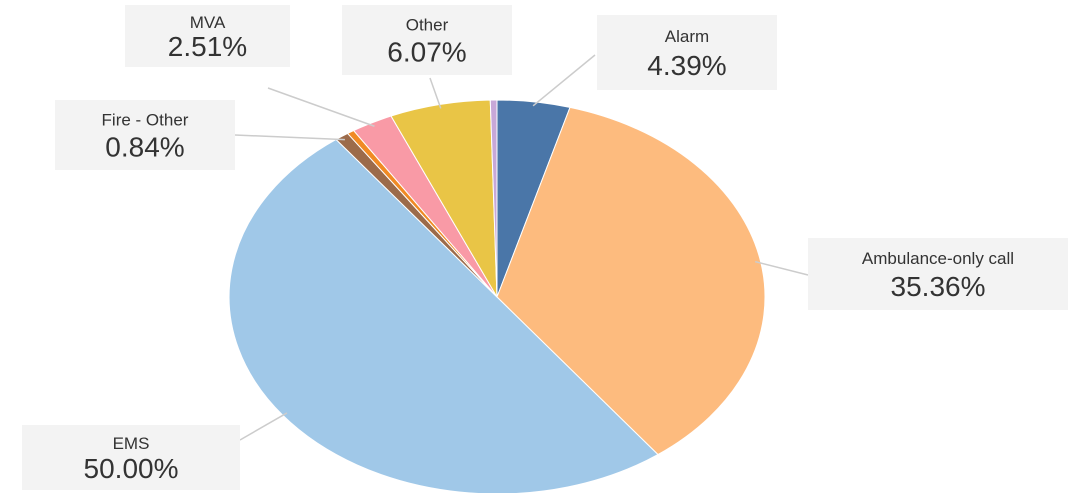  What do you see at coordinates (145, 119) in the screenshot?
I see `slice-name: Fire - Other` at bounding box center [145, 119].